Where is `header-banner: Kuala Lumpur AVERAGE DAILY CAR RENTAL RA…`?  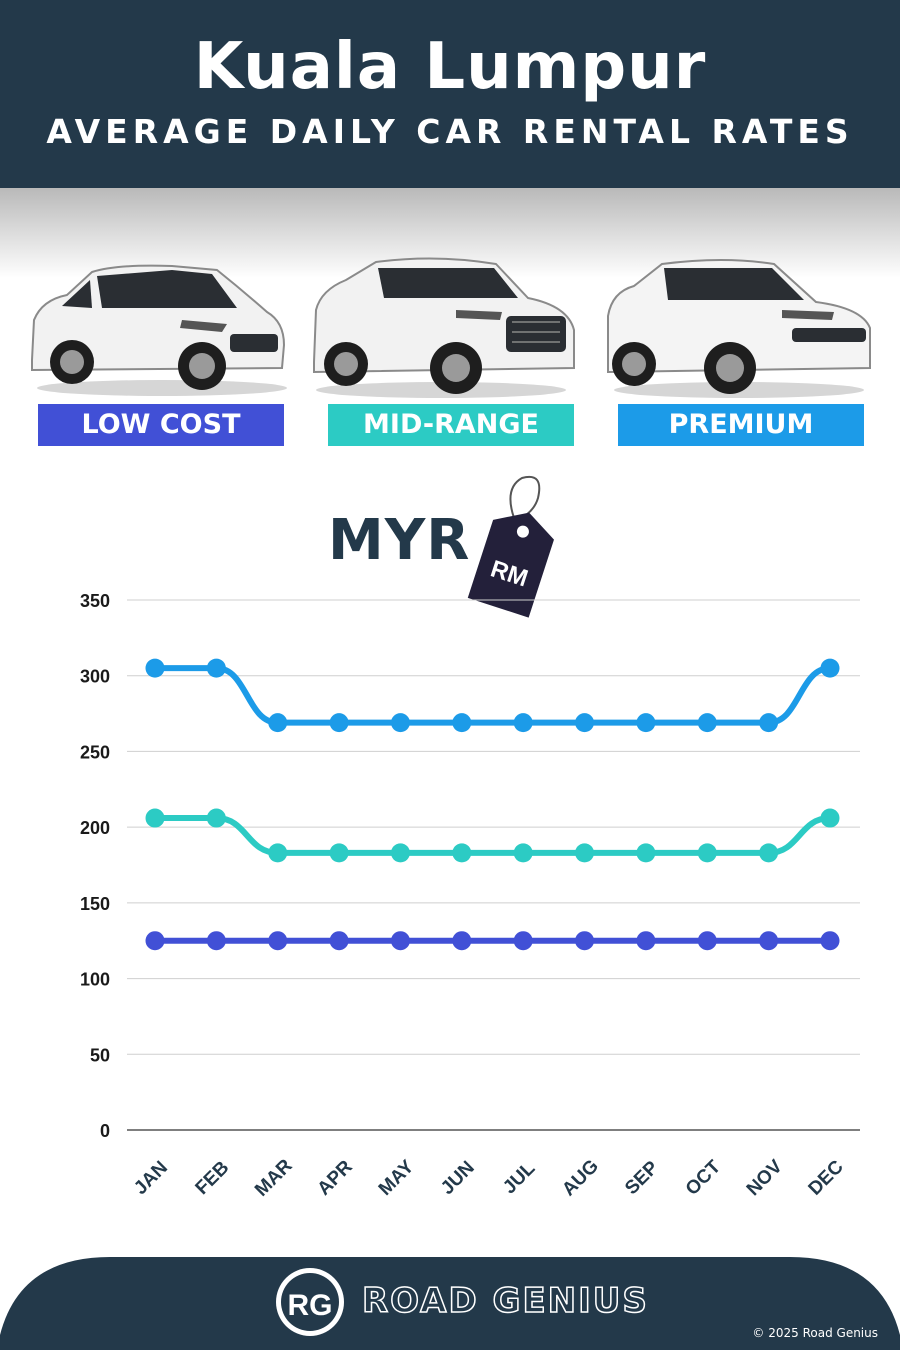 header-banner: Kuala Lumpur AVERAGE DAILY CAR RENTAL RA… is located at coordinates (450, 94).